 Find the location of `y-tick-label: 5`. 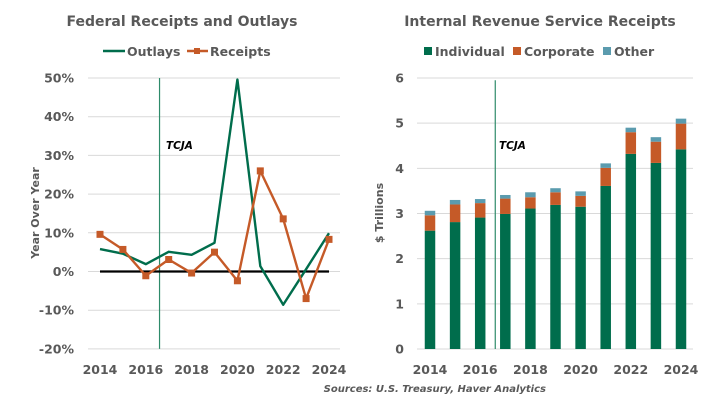

y-tick-label: 5 is located at coordinates (399, 123).